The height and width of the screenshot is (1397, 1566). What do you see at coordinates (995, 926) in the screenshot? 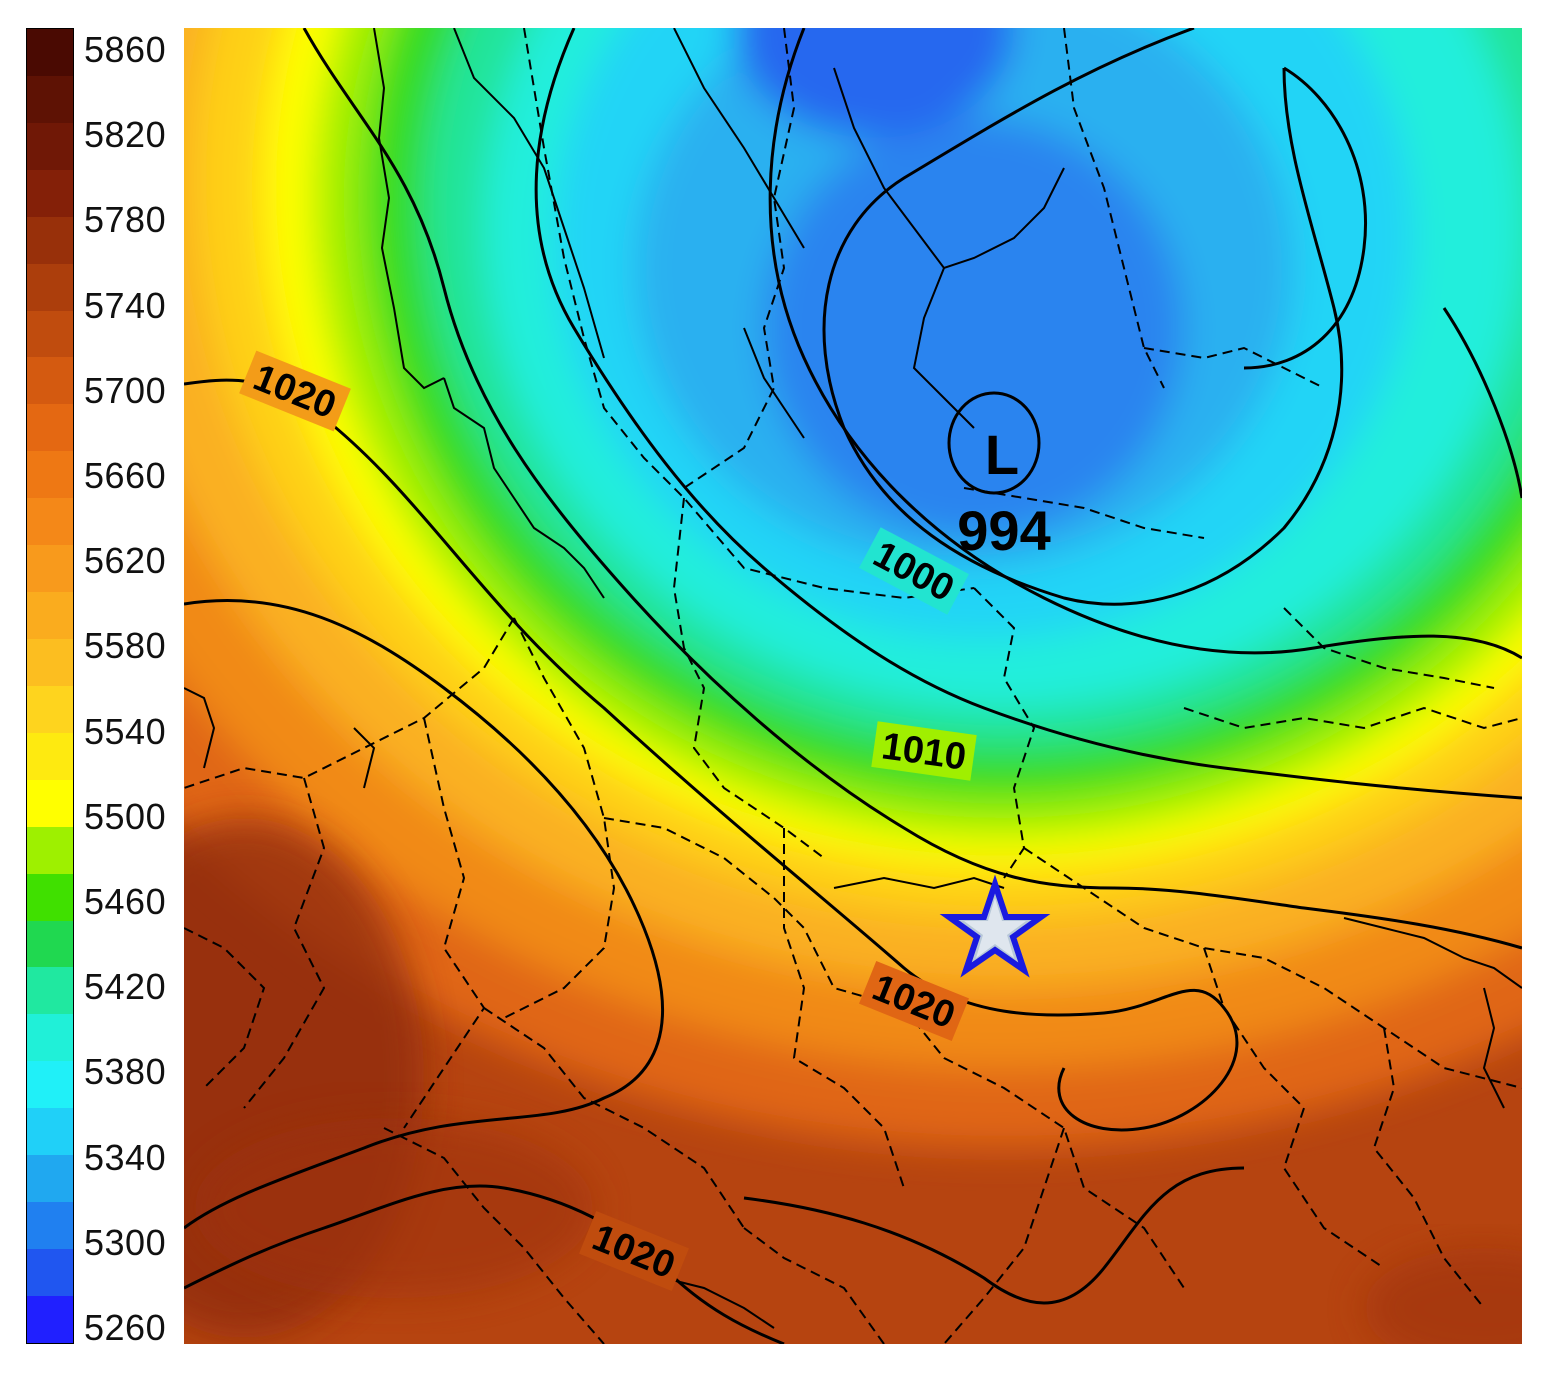
I see `star-icon` at bounding box center [995, 926].